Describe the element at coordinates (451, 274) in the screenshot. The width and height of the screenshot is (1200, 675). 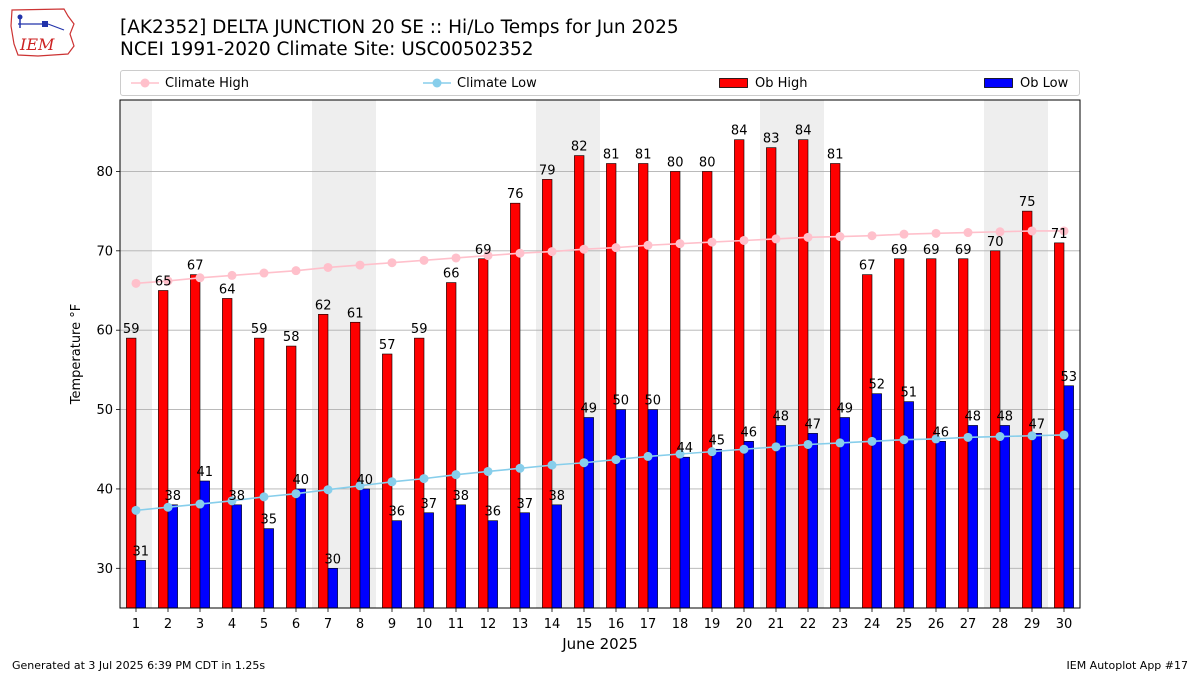
I see `ob-high-label: 66` at that location.